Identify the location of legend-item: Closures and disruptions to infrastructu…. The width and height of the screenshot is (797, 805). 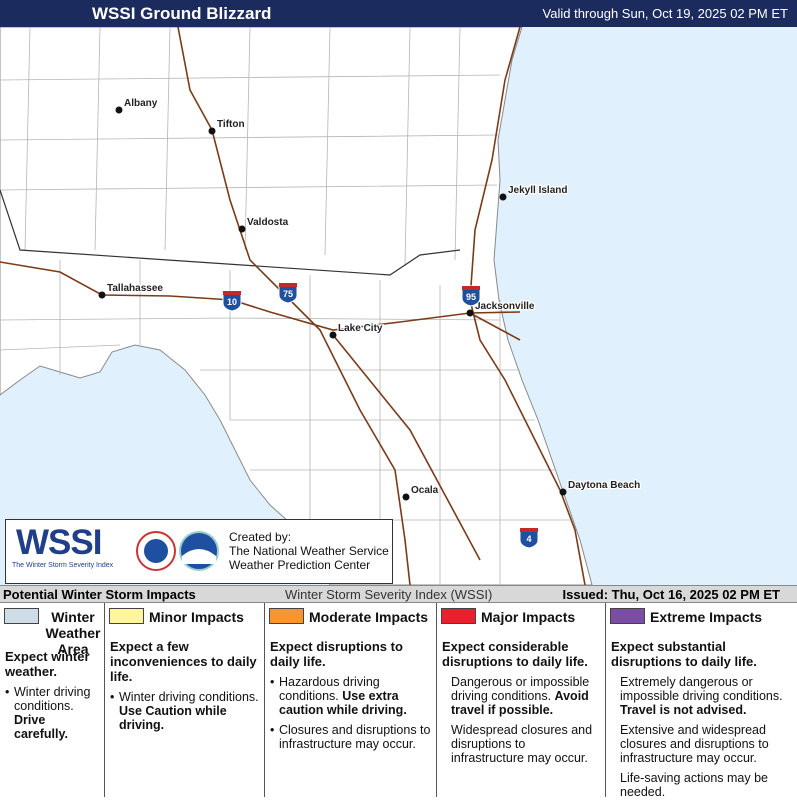
(350, 740).